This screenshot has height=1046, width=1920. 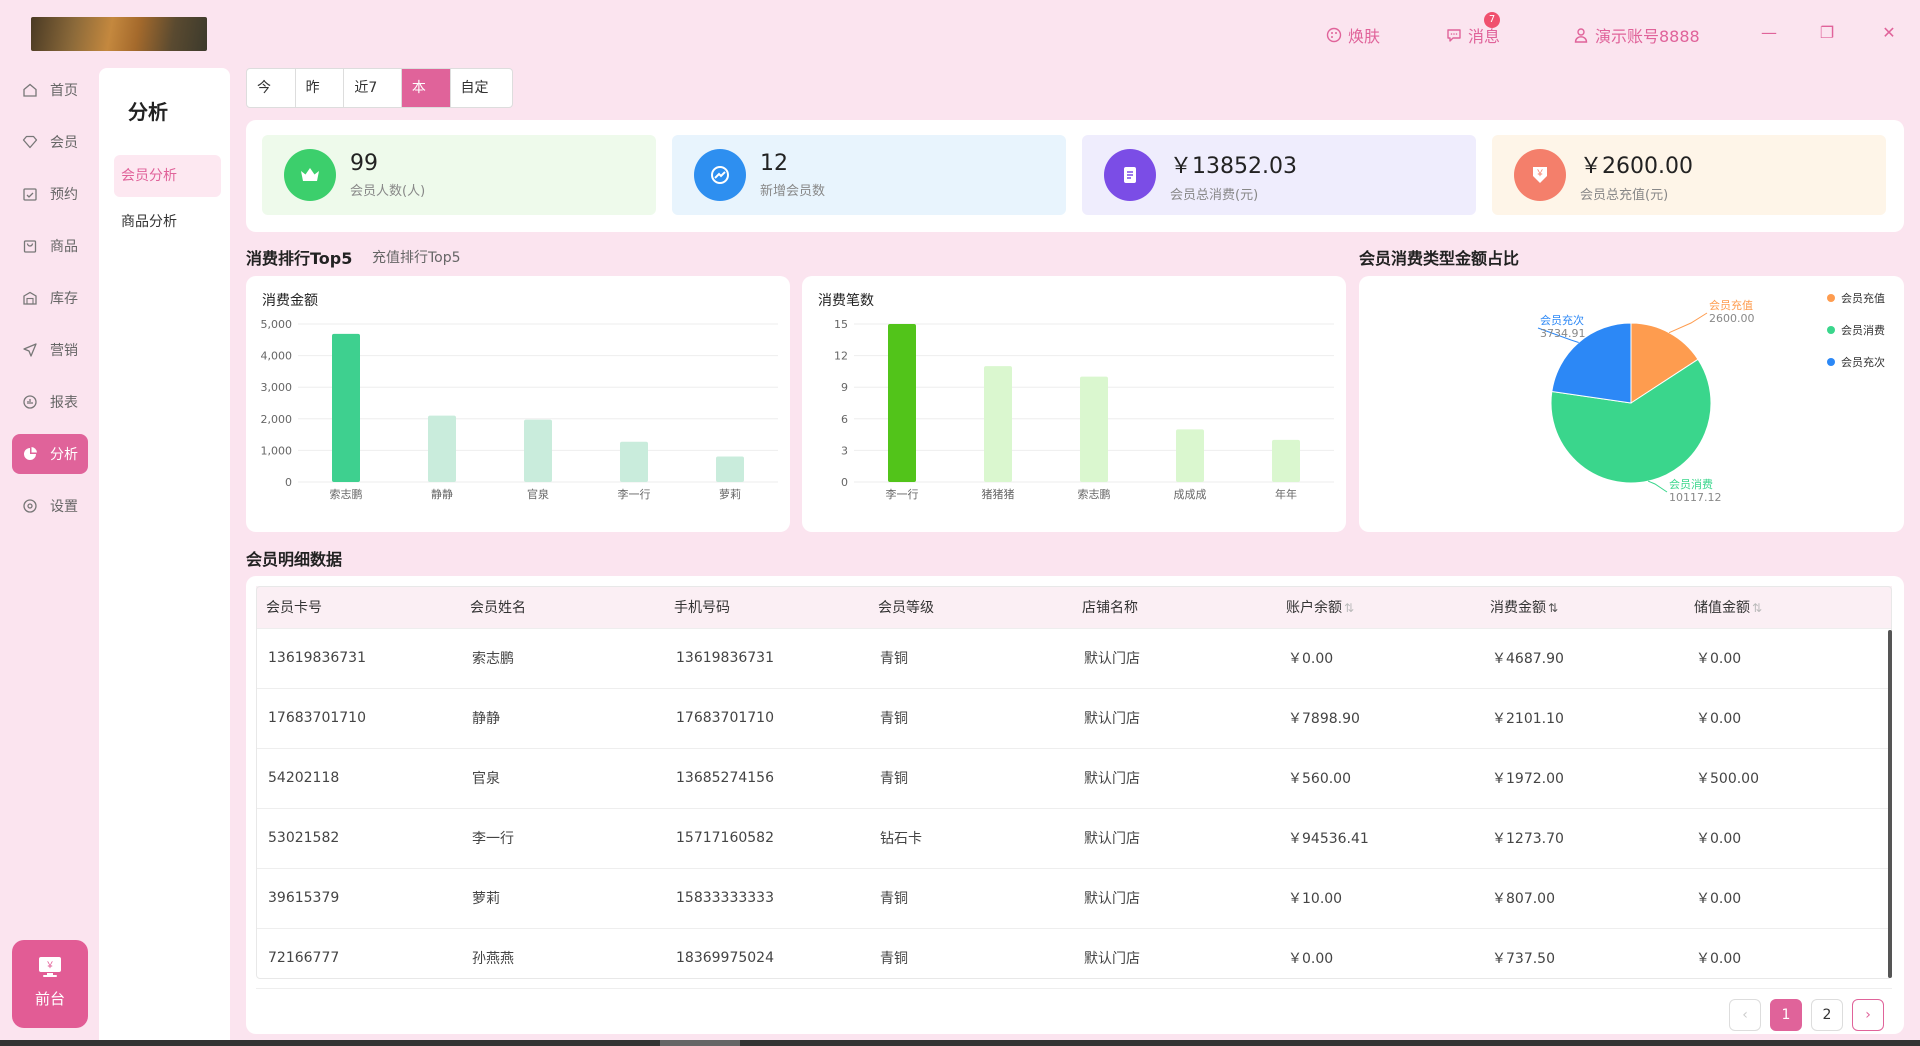 What do you see at coordinates (358, 898) in the screenshot?
I see `cell-card-no: 39615379` at bounding box center [358, 898].